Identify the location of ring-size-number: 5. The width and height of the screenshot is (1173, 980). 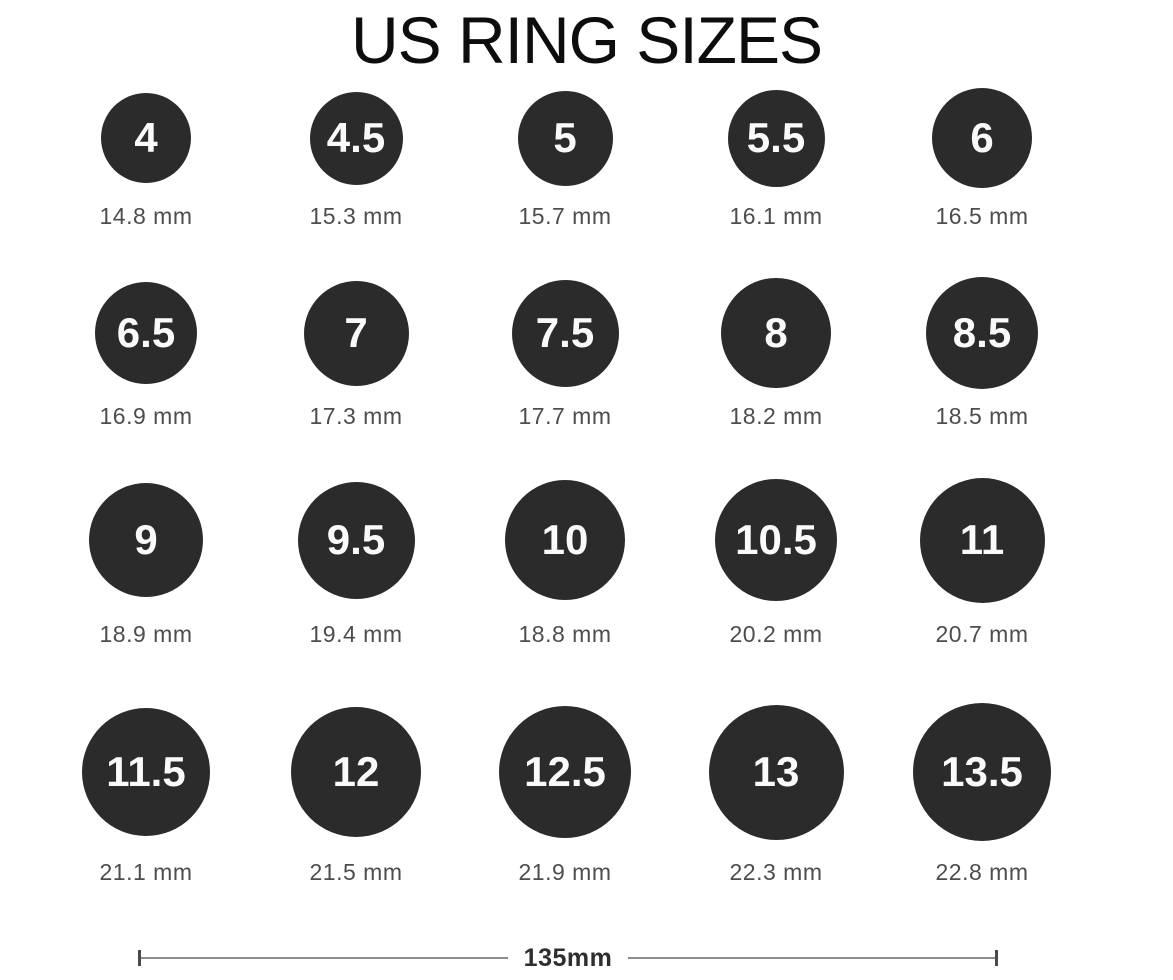
(565, 137).